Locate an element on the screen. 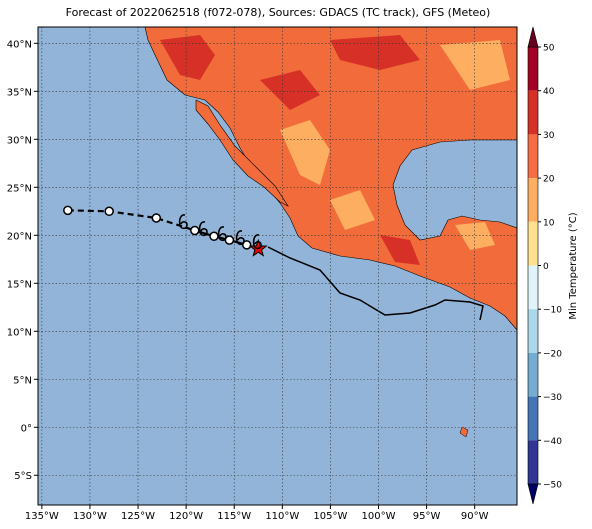 The image size is (592, 529). colorbar-tick-label: −20 is located at coordinates (552, 354).